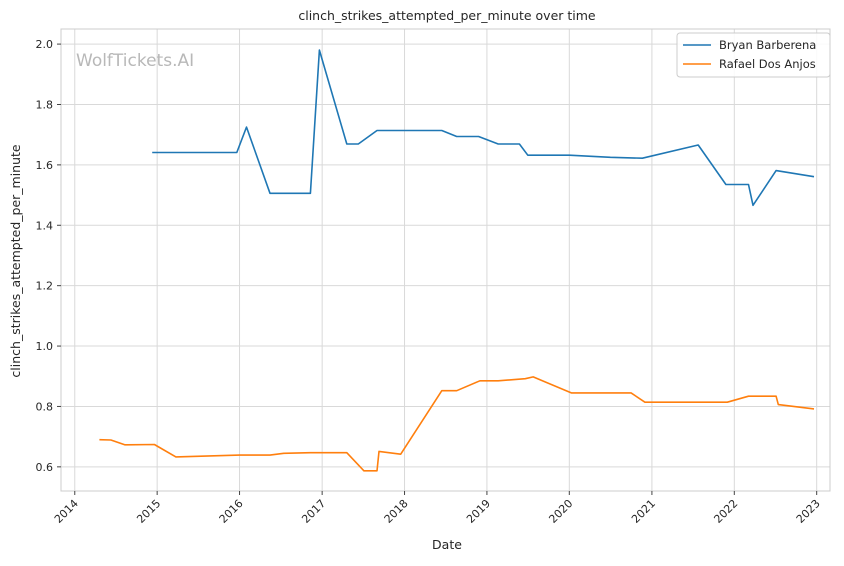  Describe the element at coordinates (45, 44) in the screenshot. I see `y-tick-label: 2.0` at that location.